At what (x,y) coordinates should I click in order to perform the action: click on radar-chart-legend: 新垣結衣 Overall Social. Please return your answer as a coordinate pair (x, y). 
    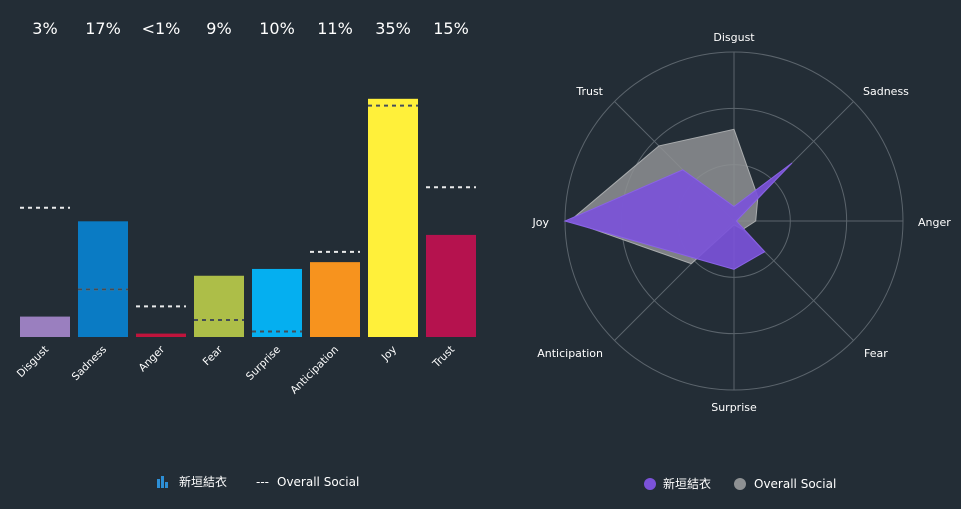
    Looking at the image, I should click on (740, 483).